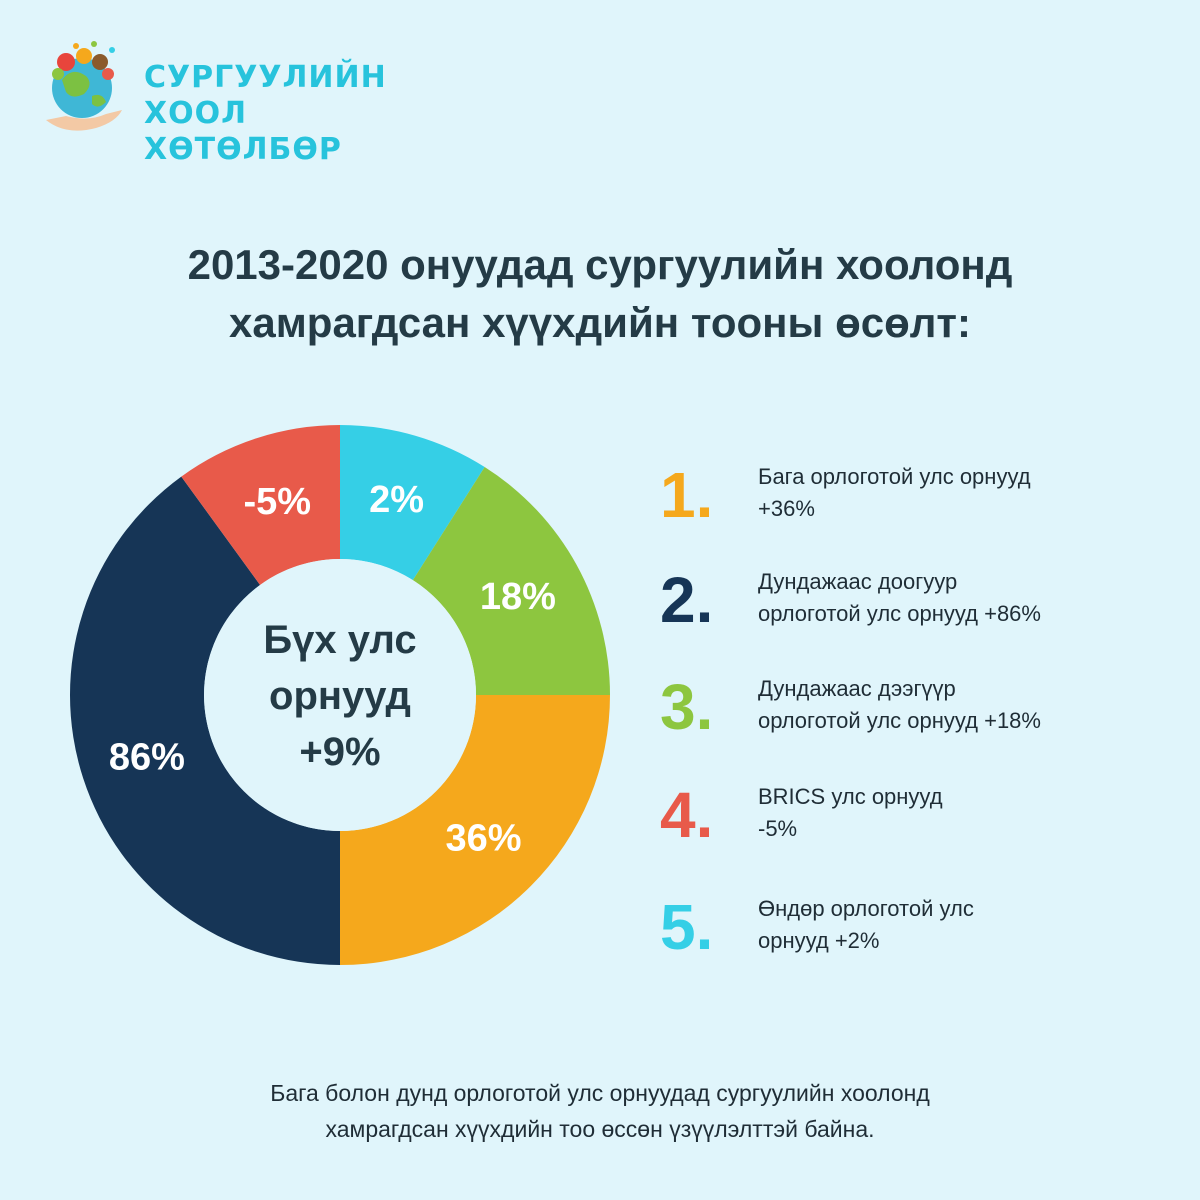 Image resolution: width=1200 pixels, height=1200 pixels. I want to click on legend-line: Дундажаас доогуур, so click(858, 581).